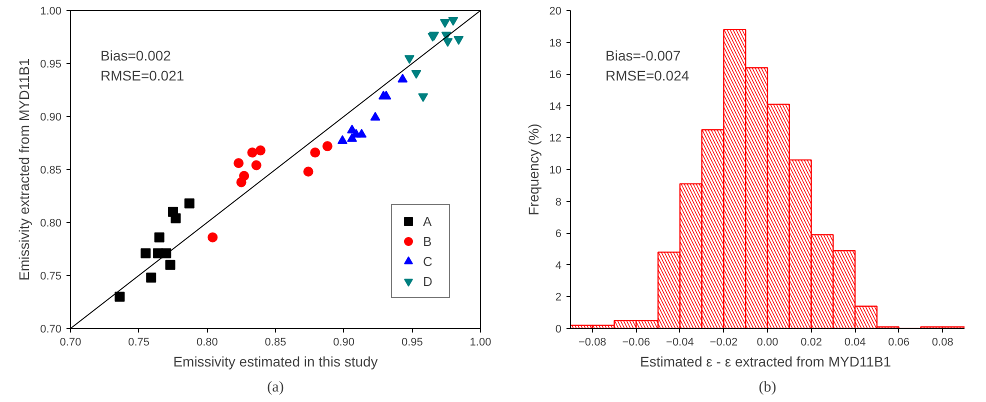 The height and width of the screenshot is (402, 986). I want to click on x-tick-label: 0.04, so click(855, 342).